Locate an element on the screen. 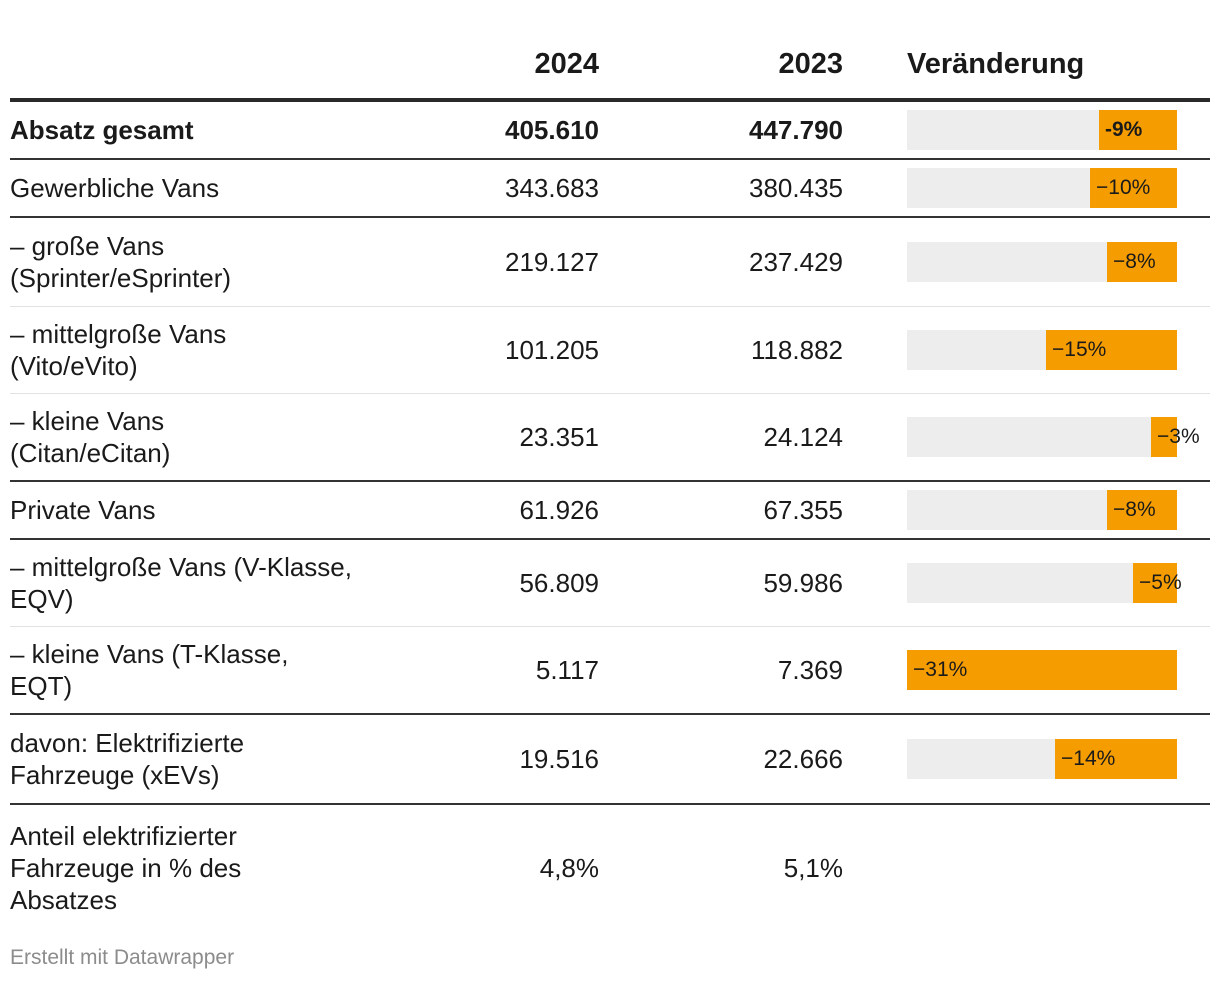  value-2023: 5,1% is located at coordinates (813, 868).